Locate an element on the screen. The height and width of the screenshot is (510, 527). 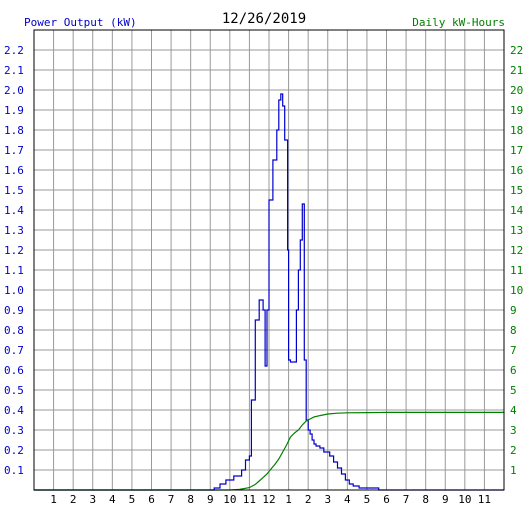
left-axis-label: Power Output (kW) is located at coordinates (80, 22).